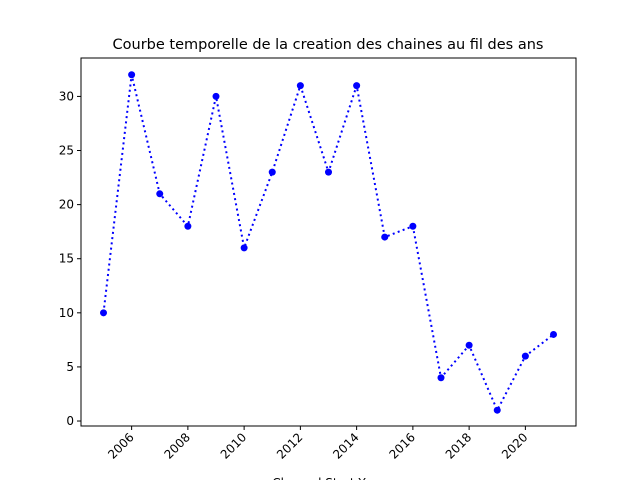 This screenshot has width=640, height=480. I want to click on y-tick-label: 30, so click(66, 96).